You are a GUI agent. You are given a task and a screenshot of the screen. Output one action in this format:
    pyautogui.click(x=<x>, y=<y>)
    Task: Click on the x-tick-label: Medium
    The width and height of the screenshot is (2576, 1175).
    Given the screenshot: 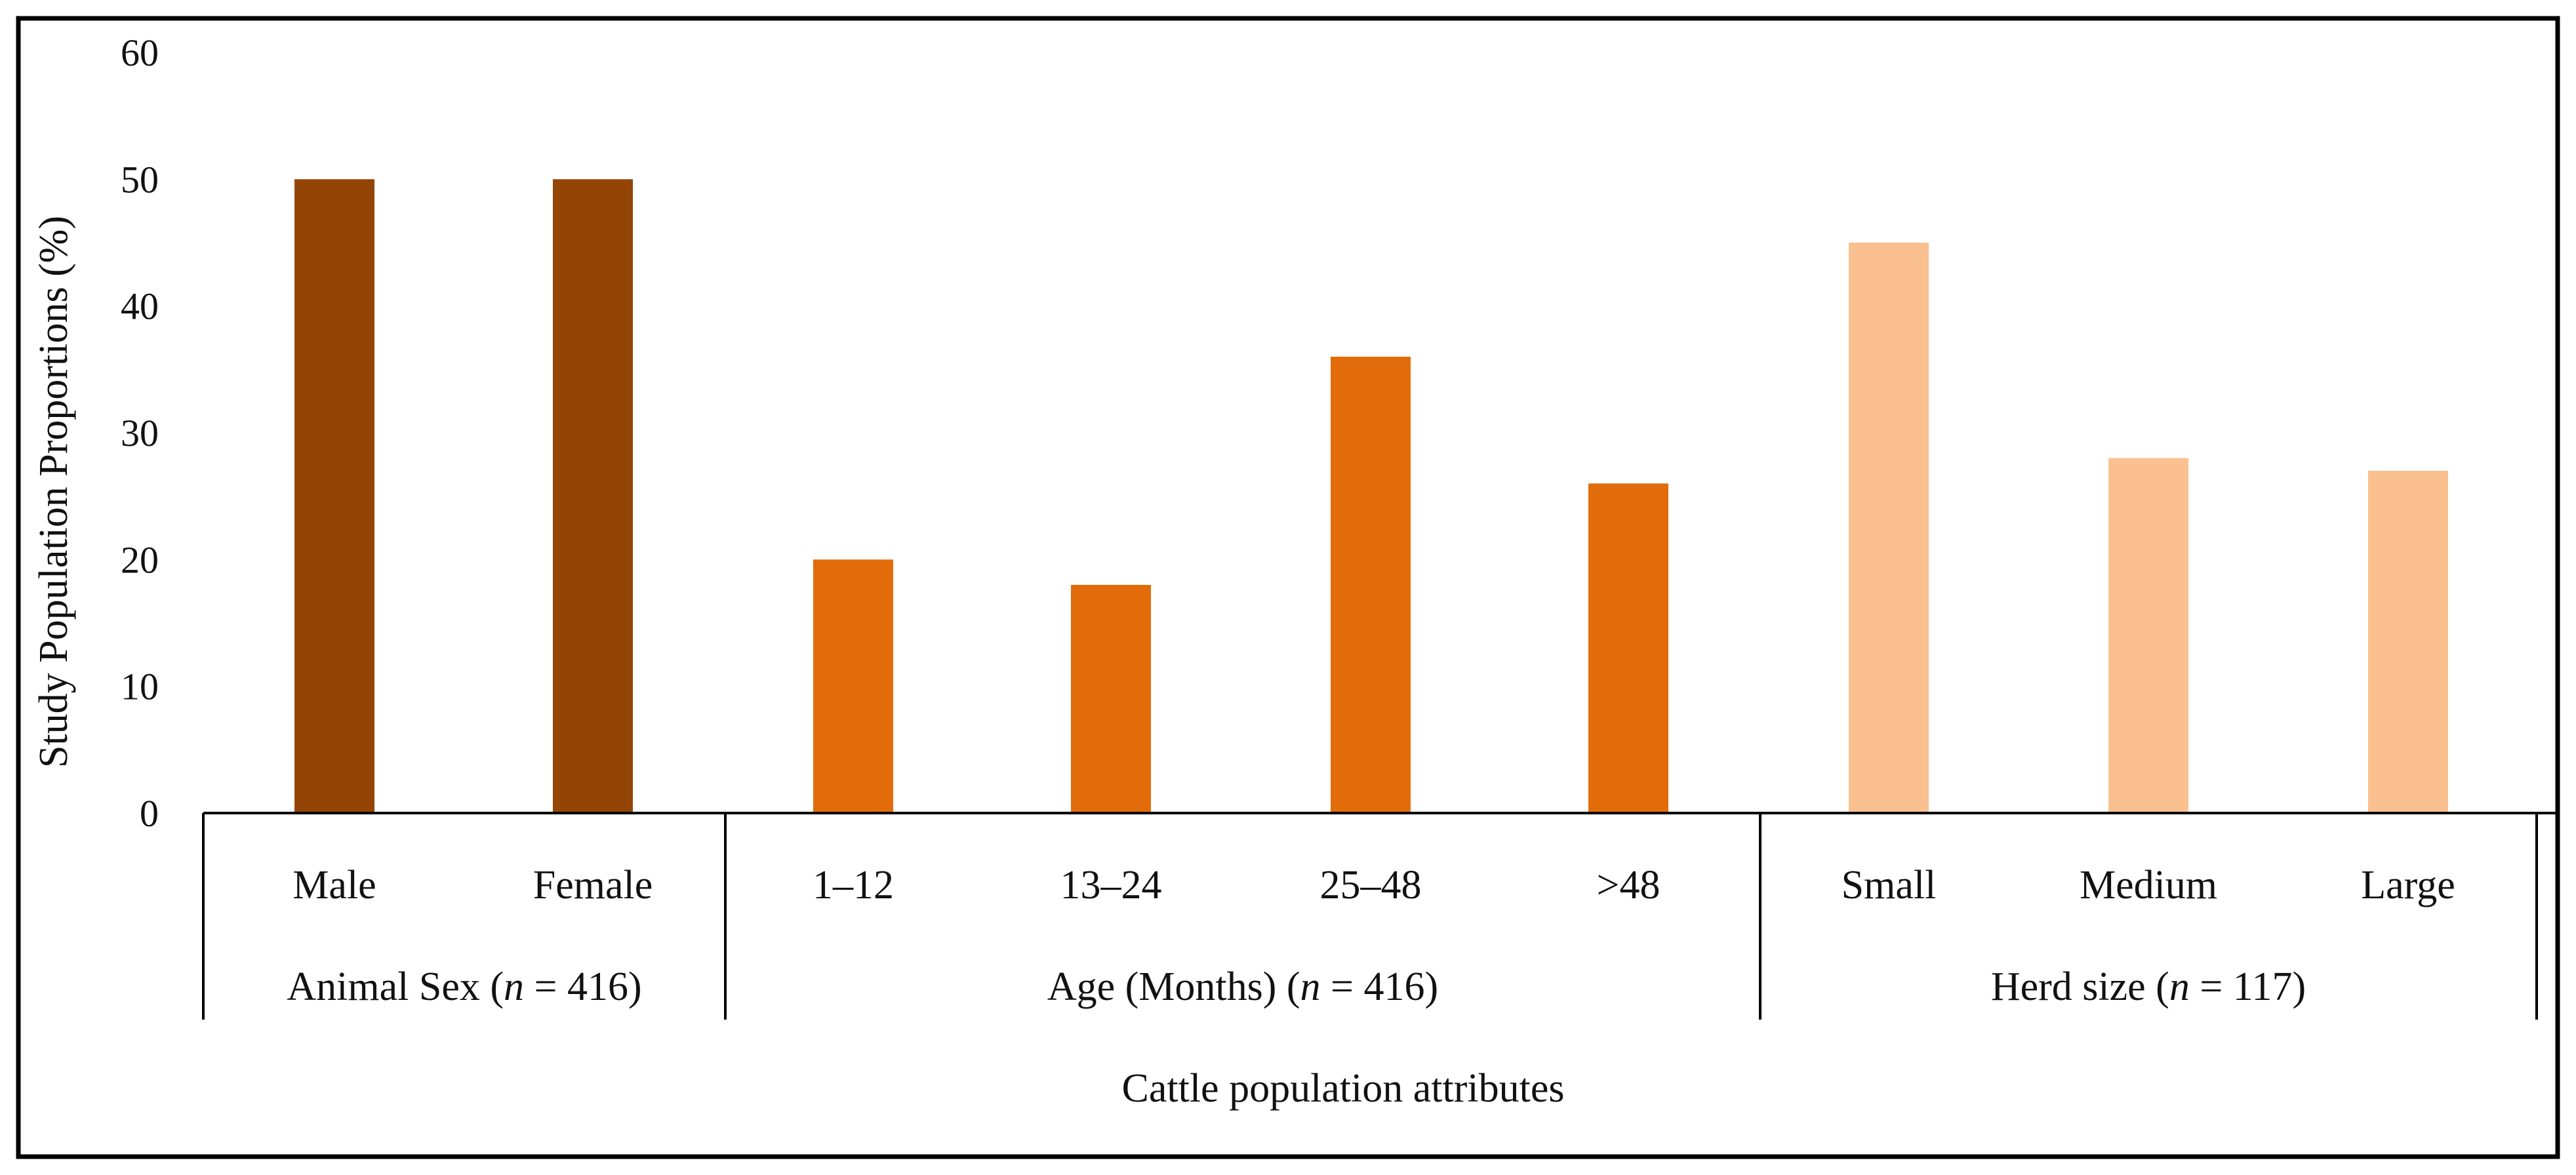 What is the action you would take?
    pyautogui.click(x=2148, y=885)
    